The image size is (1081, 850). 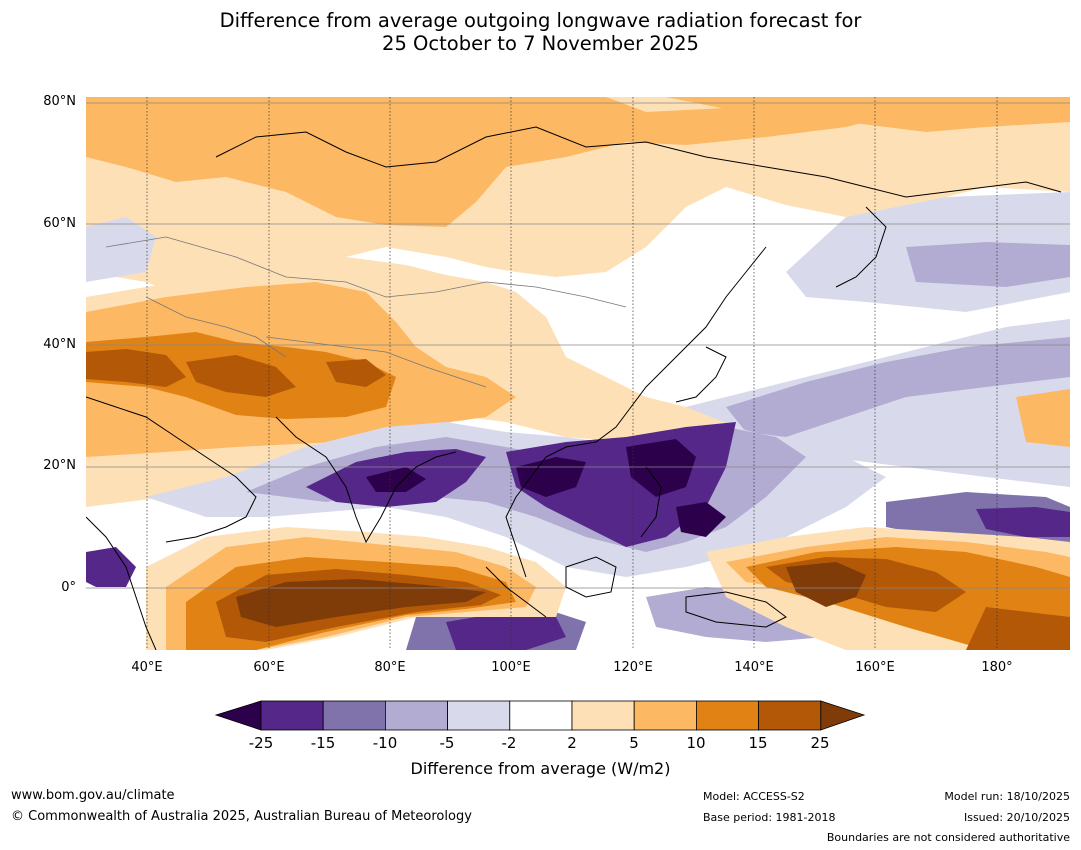 What do you see at coordinates (506, 294) in the screenshot?
I see `boundary-china` at bounding box center [506, 294].